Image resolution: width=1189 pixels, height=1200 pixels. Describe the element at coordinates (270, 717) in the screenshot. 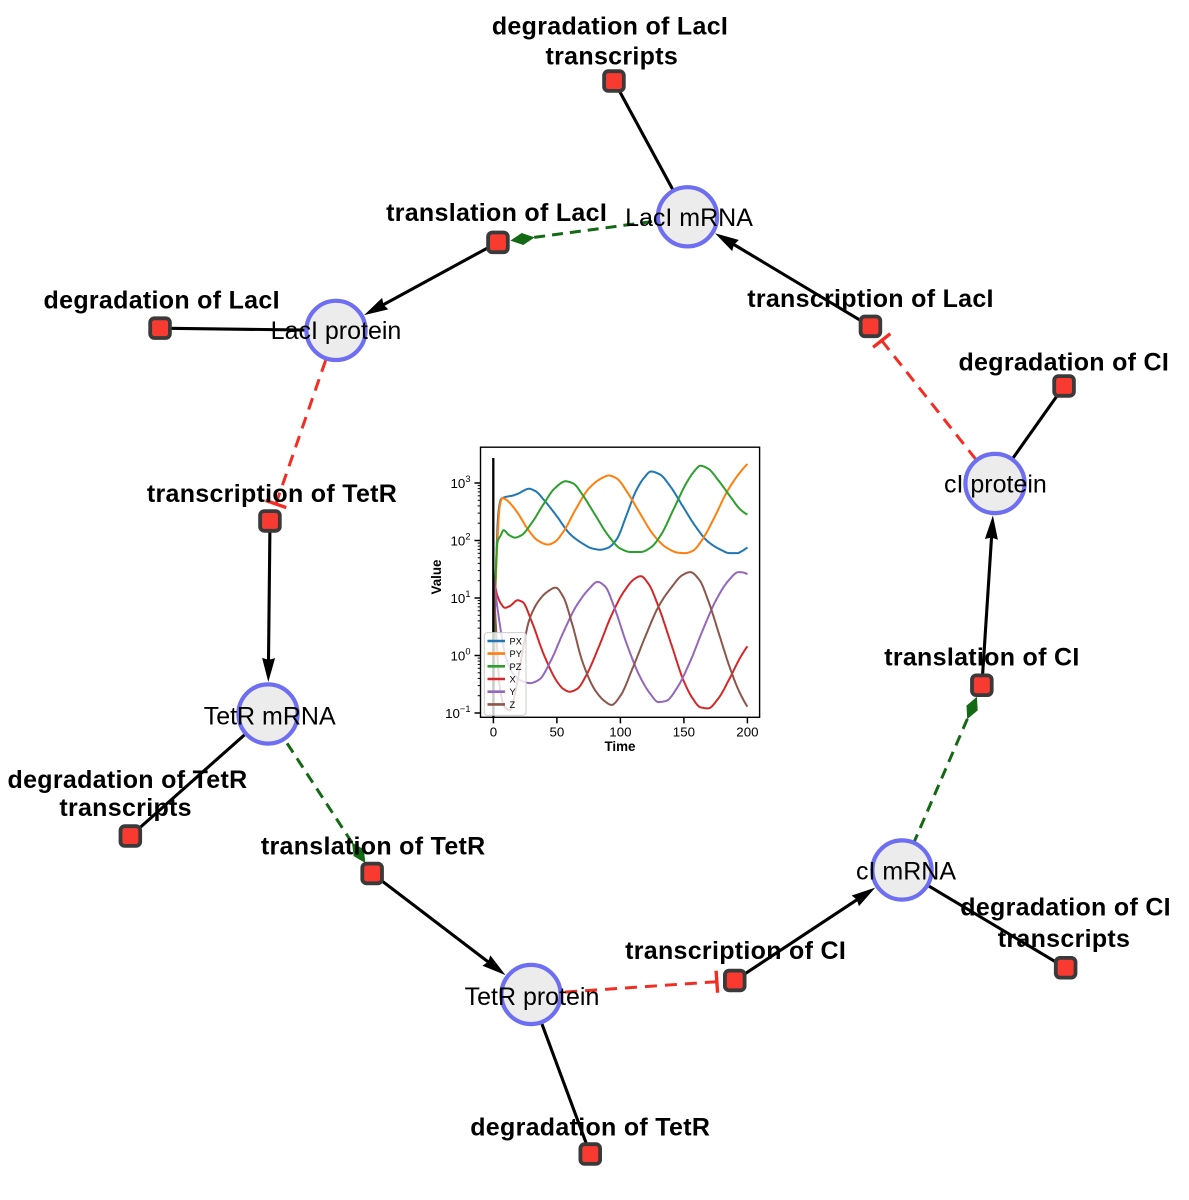

I see `svg-text: TetR mRNA` at that location.